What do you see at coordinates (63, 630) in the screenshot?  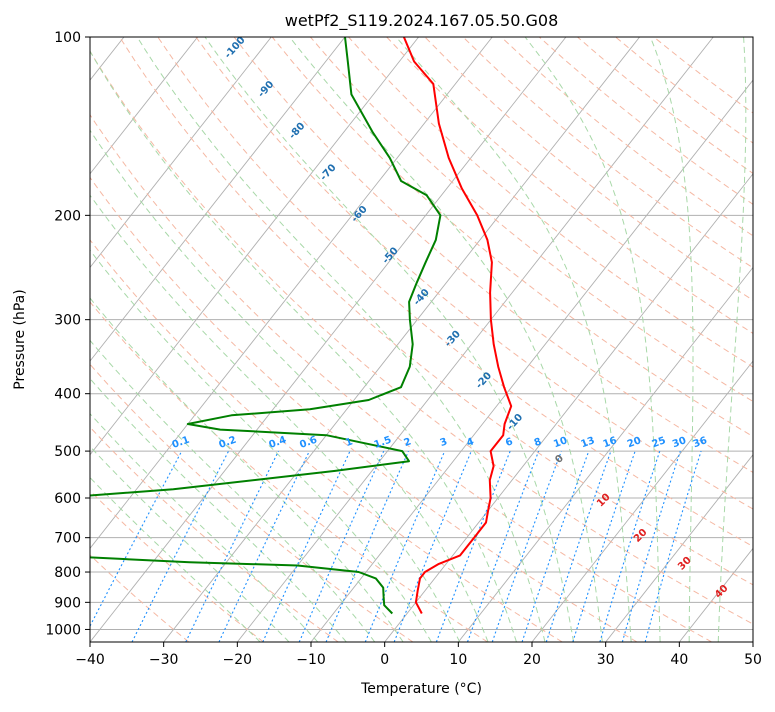 I see `y-tick-label: 1000` at bounding box center [63, 630].